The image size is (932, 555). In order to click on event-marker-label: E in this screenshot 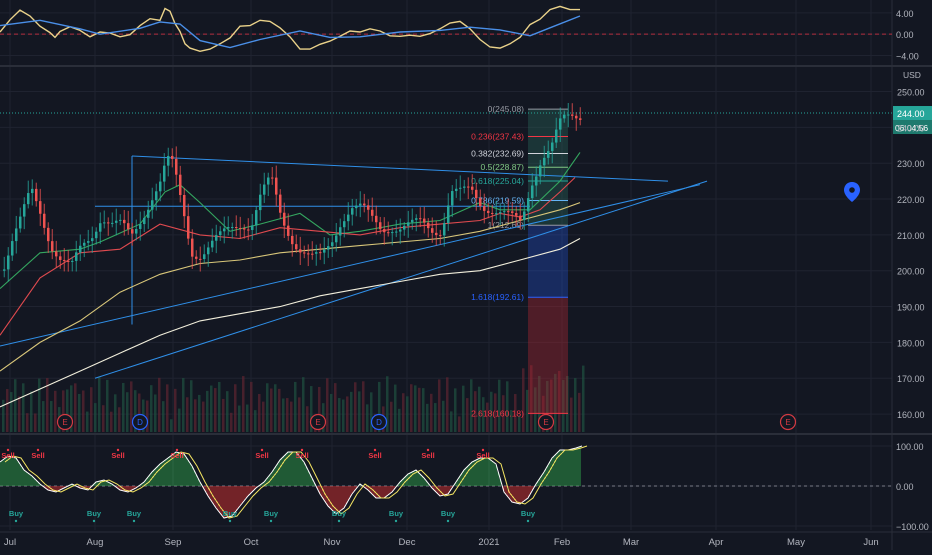, I will do `click(545, 422)`.